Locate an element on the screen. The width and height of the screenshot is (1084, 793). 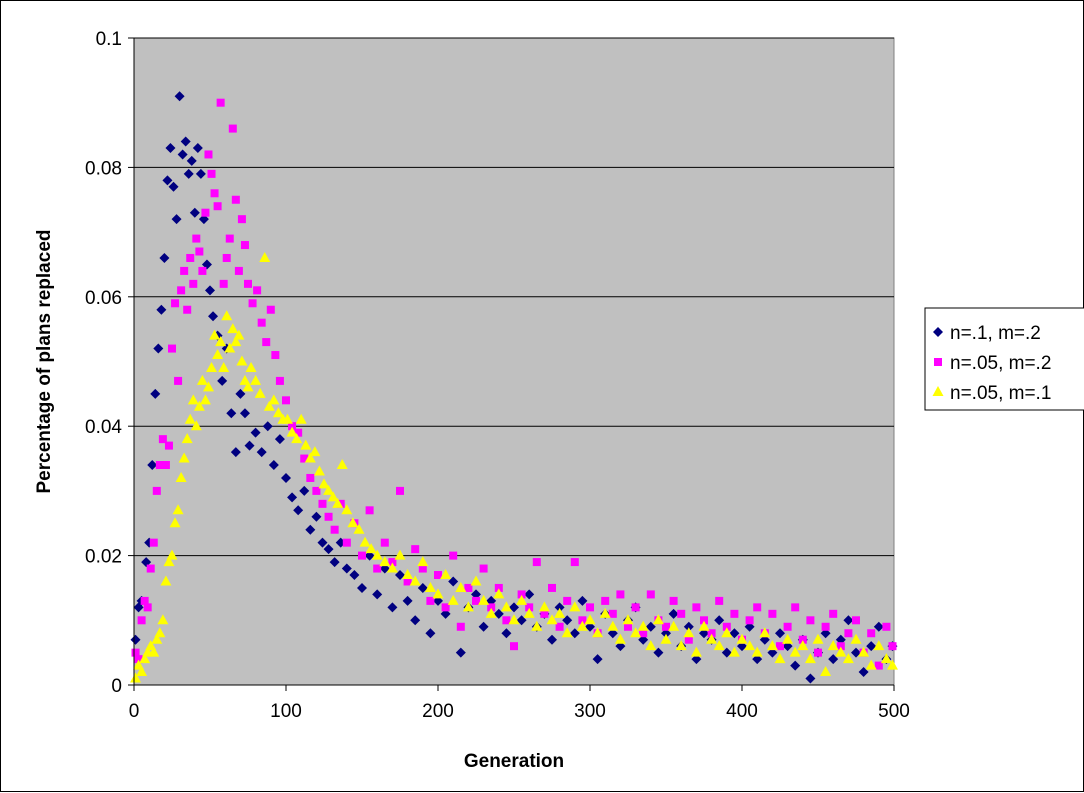
x-tick-label: 0 is located at coordinates (134, 711).